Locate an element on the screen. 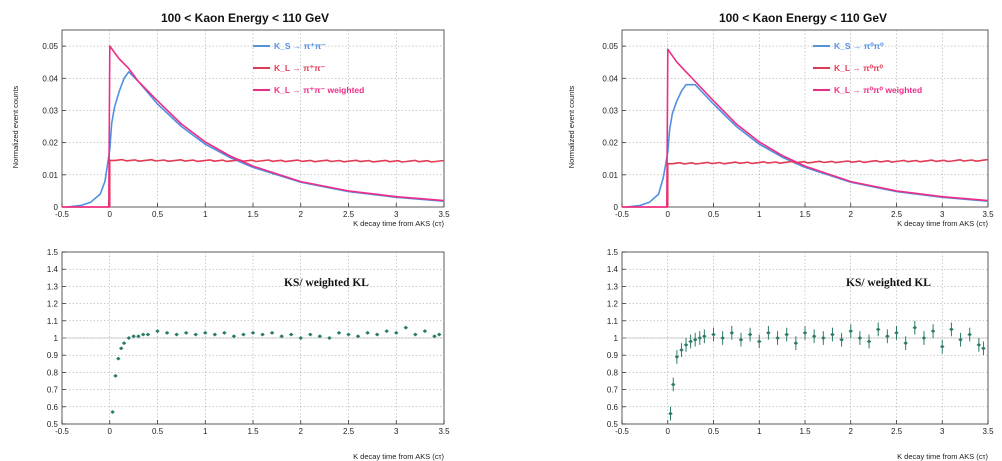 The width and height of the screenshot is (1002, 461). x-tick-label: 1 is located at coordinates (205, 431).